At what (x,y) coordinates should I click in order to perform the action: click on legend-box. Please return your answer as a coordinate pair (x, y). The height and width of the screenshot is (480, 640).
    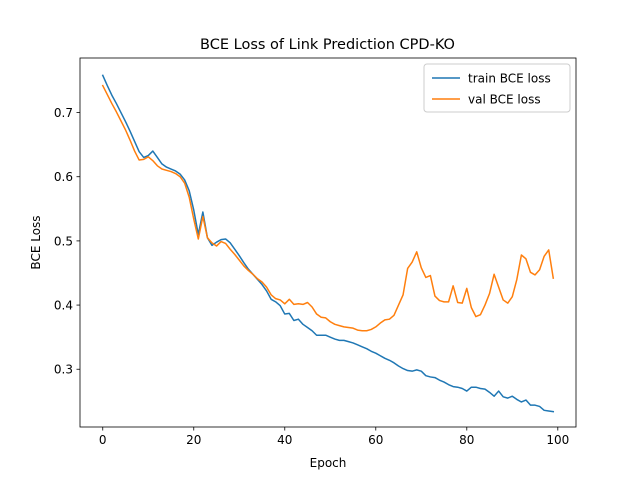
    Looking at the image, I should click on (497, 88).